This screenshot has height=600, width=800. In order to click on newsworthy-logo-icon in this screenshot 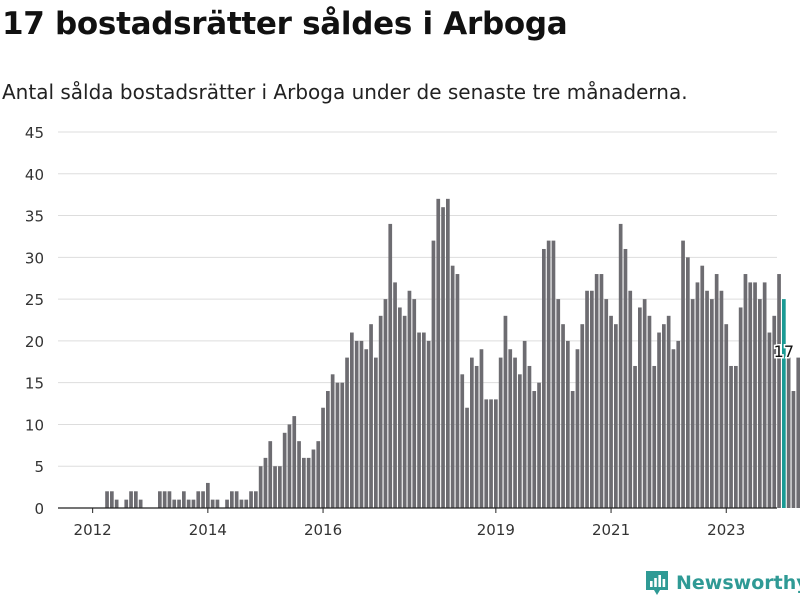, I will do `click(657, 583)`.